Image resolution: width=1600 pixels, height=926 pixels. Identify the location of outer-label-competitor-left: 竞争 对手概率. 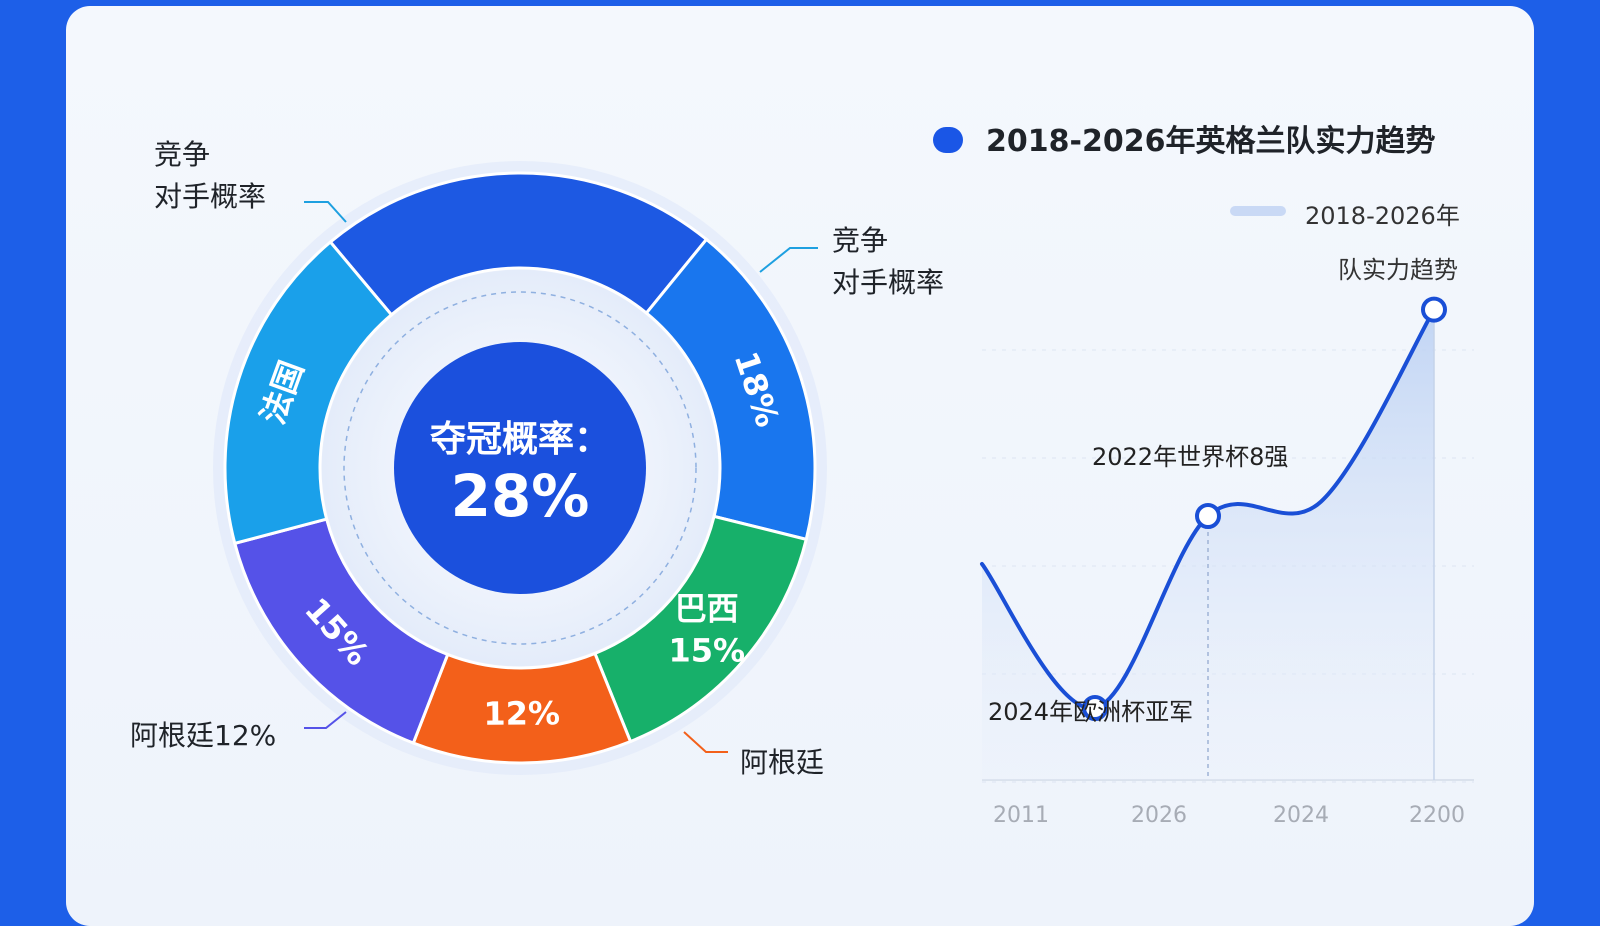
(210, 175).